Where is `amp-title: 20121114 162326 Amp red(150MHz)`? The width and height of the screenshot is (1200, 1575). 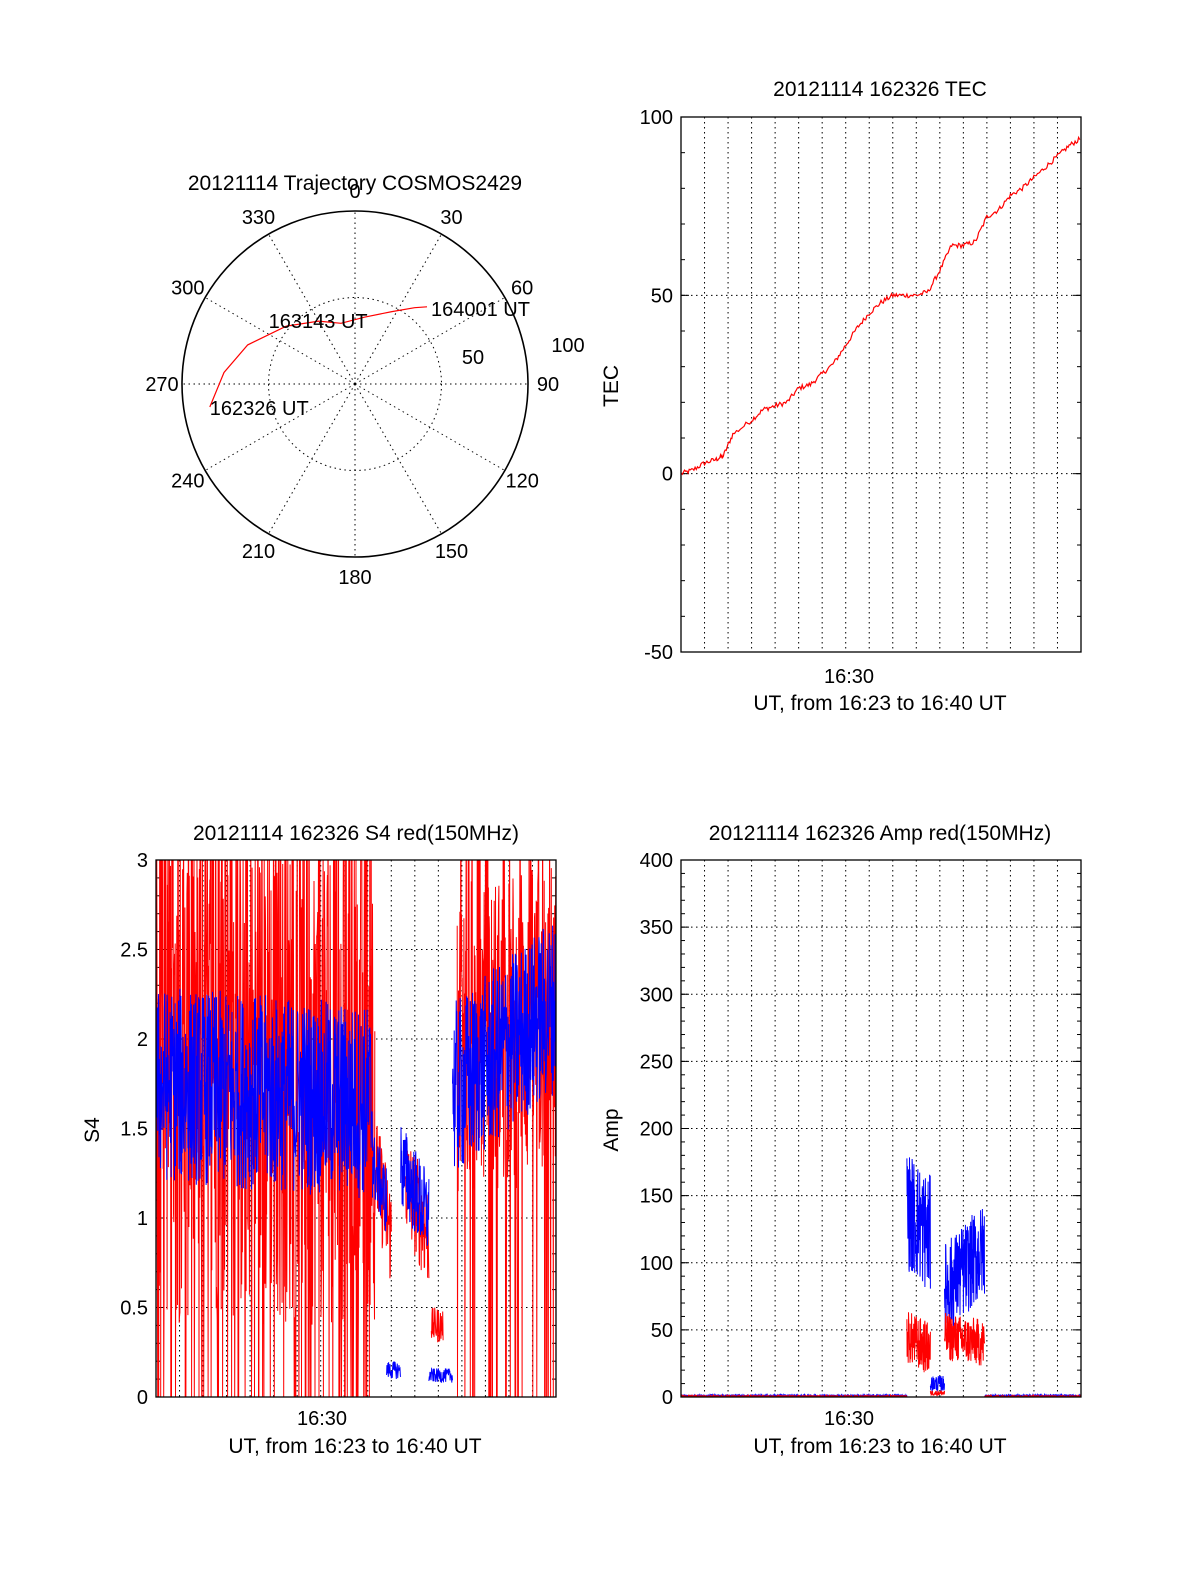
amp-title: 20121114 162326 Amp red(150MHz) is located at coordinates (880, 833).